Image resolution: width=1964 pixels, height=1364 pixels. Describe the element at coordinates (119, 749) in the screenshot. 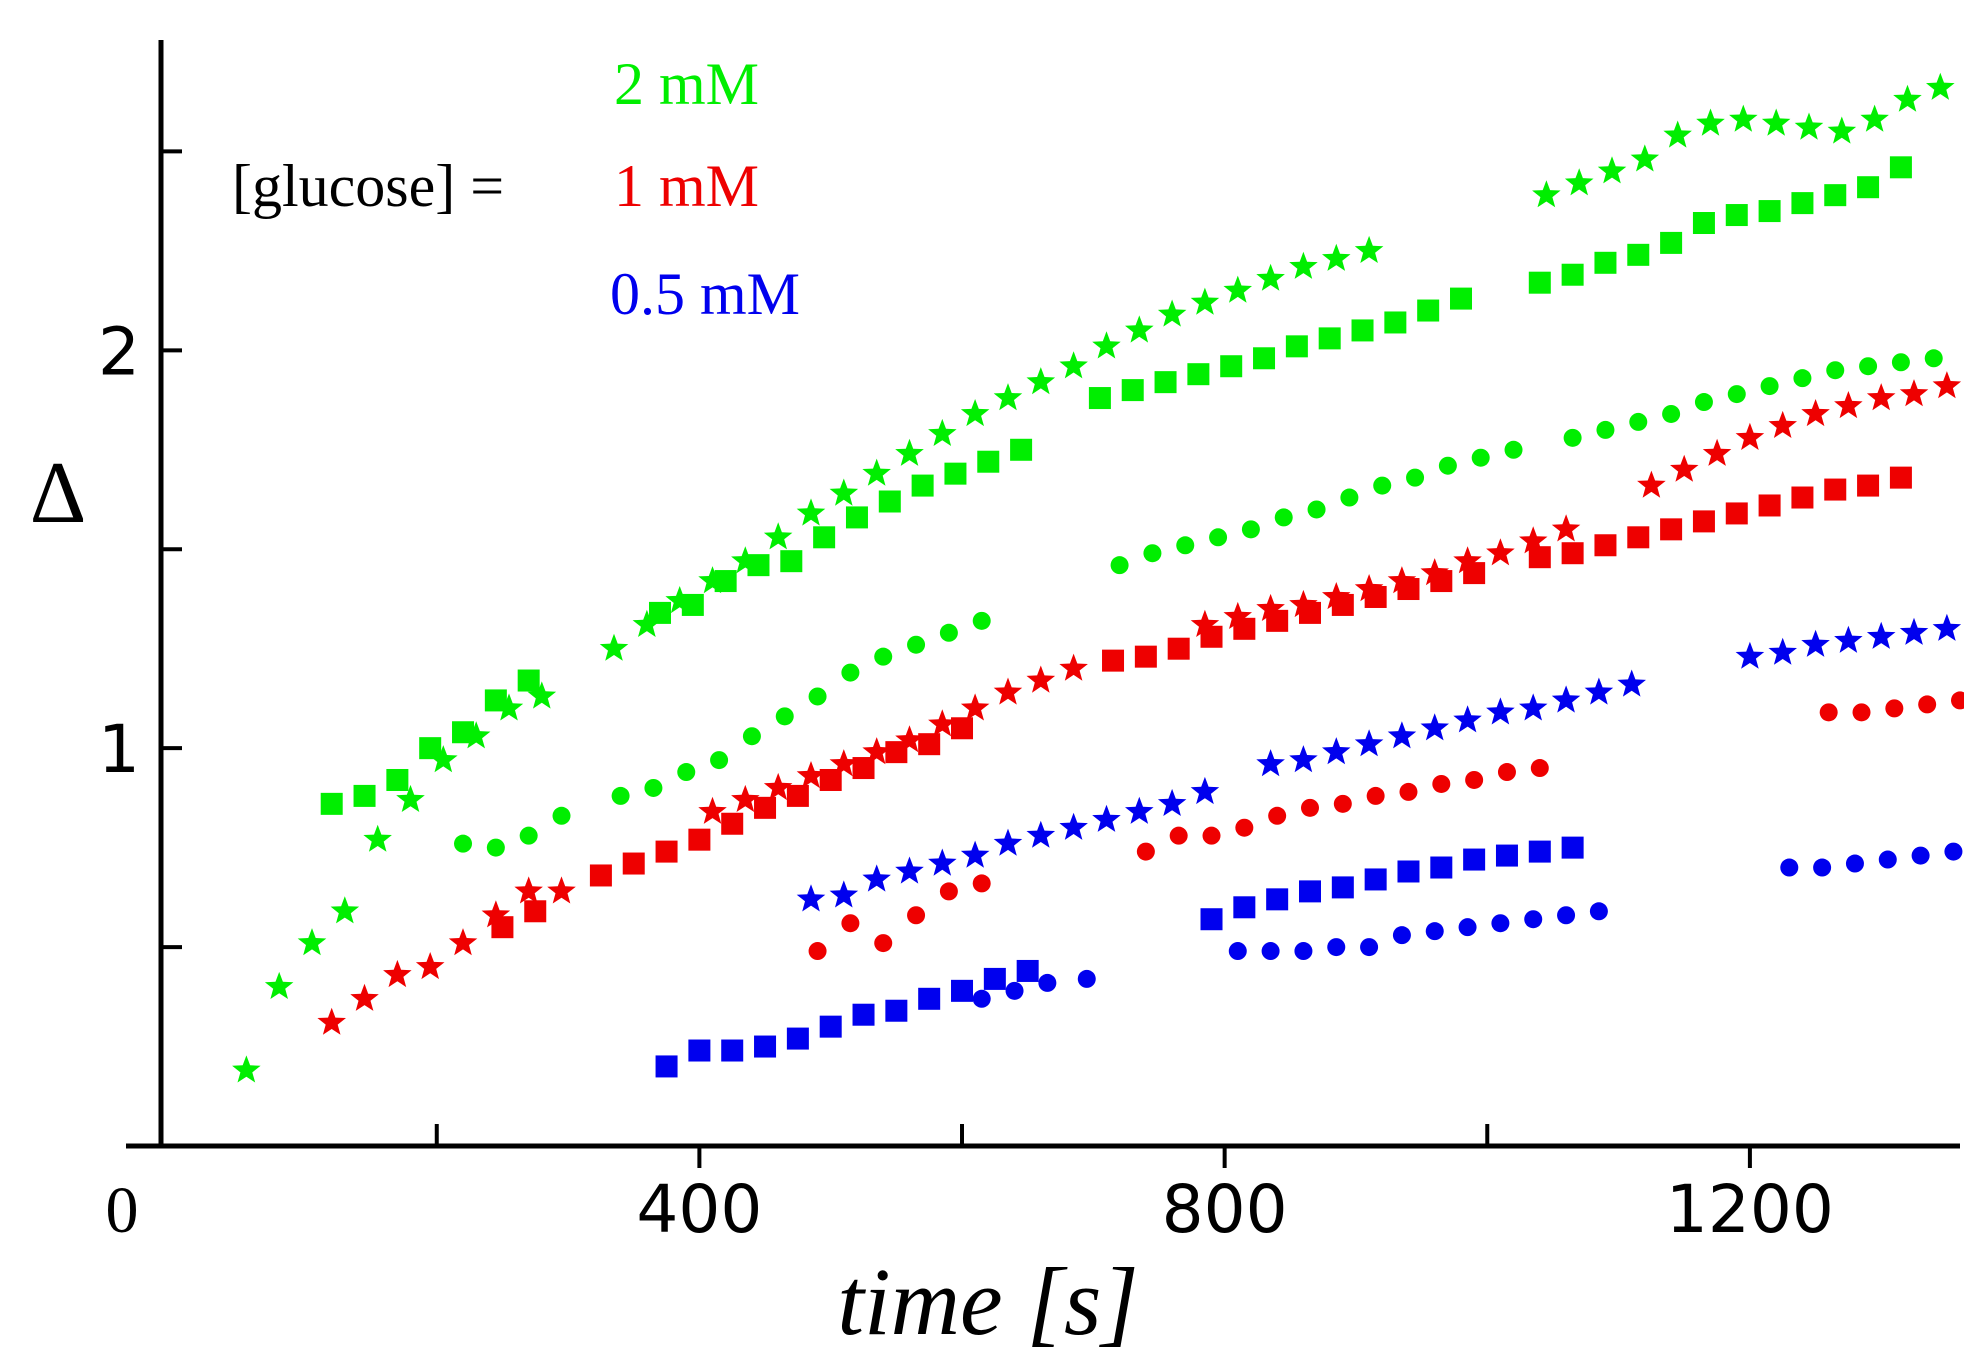

I see `y-tick-label: 1` at that location.